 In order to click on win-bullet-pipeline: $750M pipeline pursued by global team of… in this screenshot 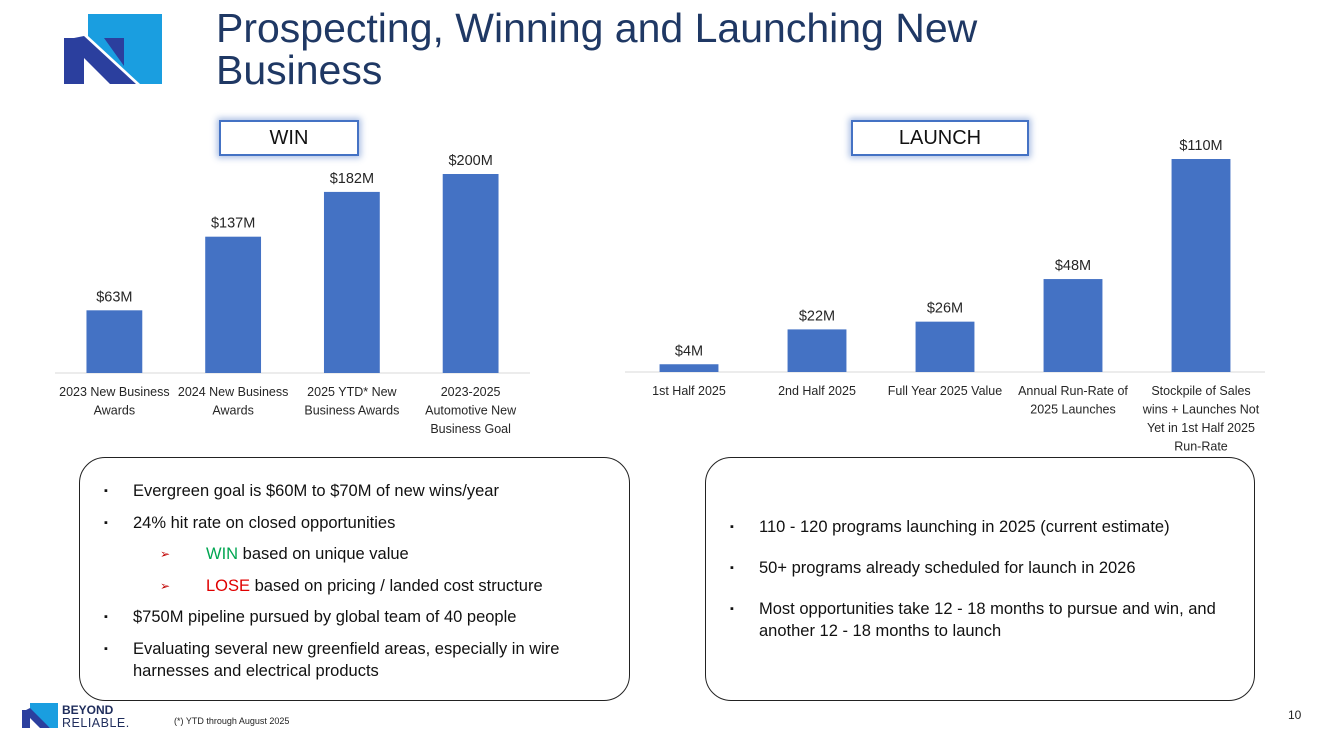, I will do `click(356, 617)`.